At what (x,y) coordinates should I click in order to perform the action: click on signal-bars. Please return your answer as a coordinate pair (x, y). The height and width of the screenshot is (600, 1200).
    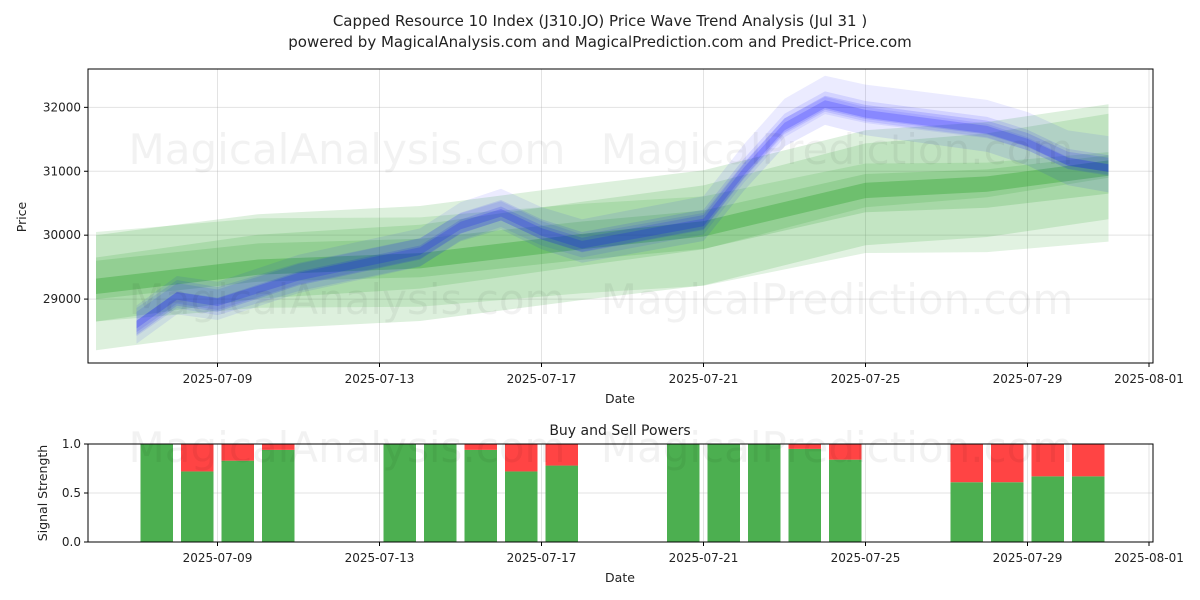
    Looking at the image, I should click on (622, 493).